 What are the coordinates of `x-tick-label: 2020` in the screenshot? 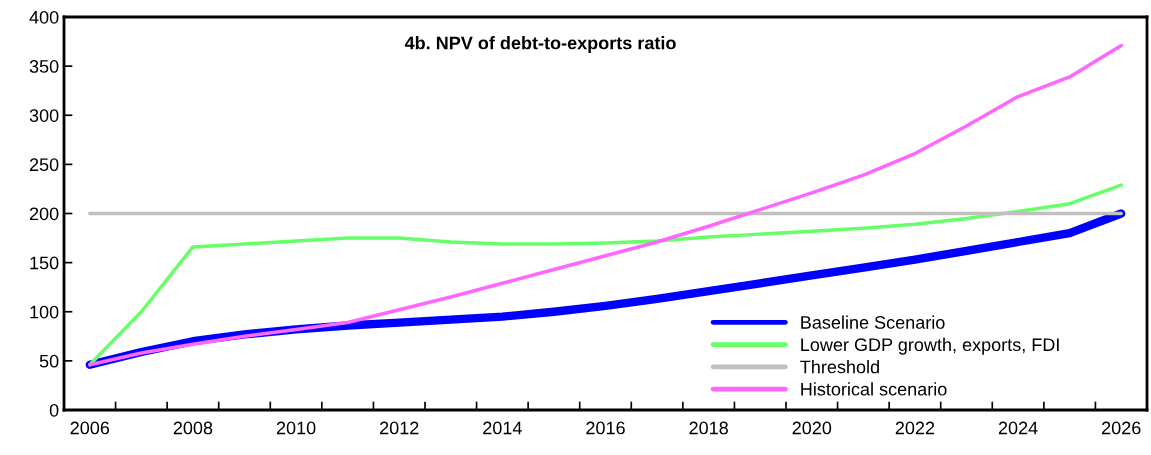 It's located at (812, 428).